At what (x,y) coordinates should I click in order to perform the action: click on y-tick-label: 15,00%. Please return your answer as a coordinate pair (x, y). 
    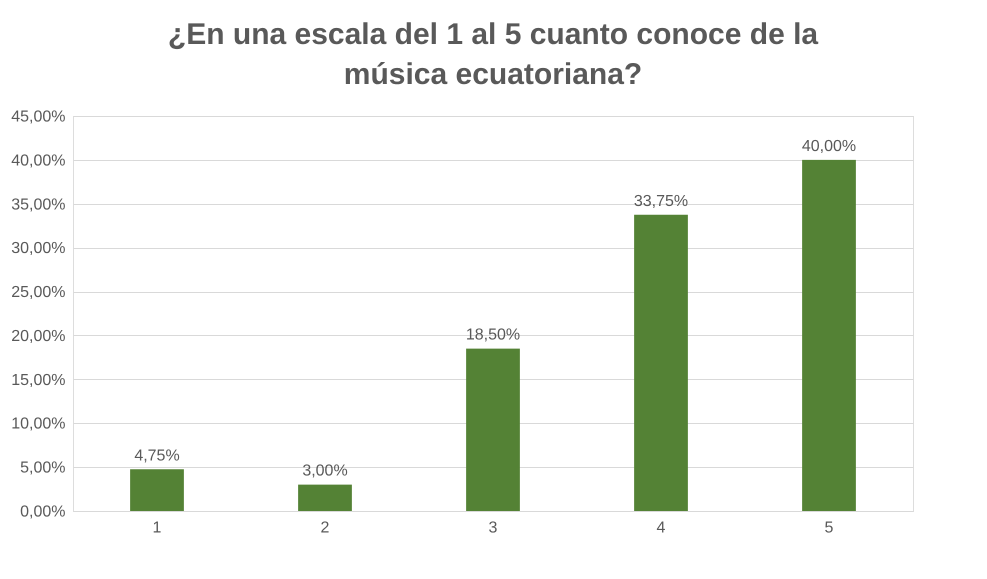
    Looking at the image, I should click on (38, 380).